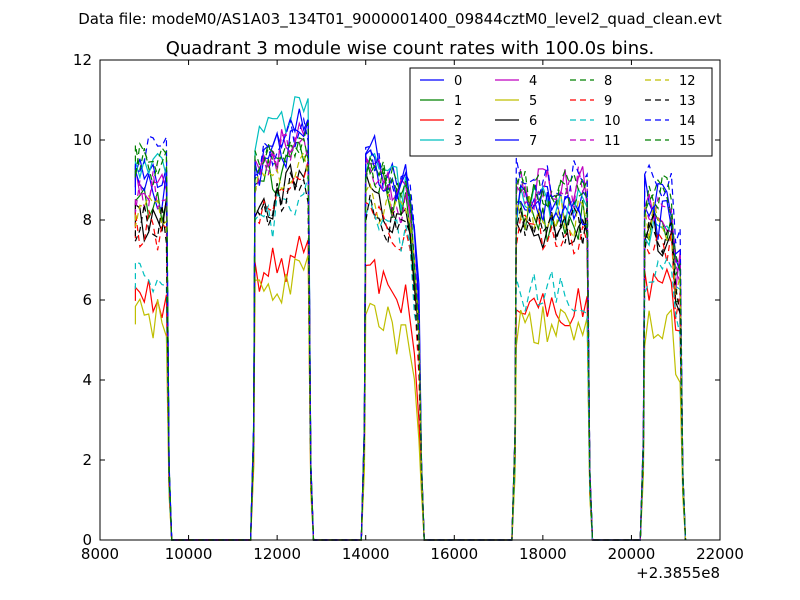  Describe the element at coordinates (533, 101) in the screenshot. I see `legend-label-5: 5` at that location.